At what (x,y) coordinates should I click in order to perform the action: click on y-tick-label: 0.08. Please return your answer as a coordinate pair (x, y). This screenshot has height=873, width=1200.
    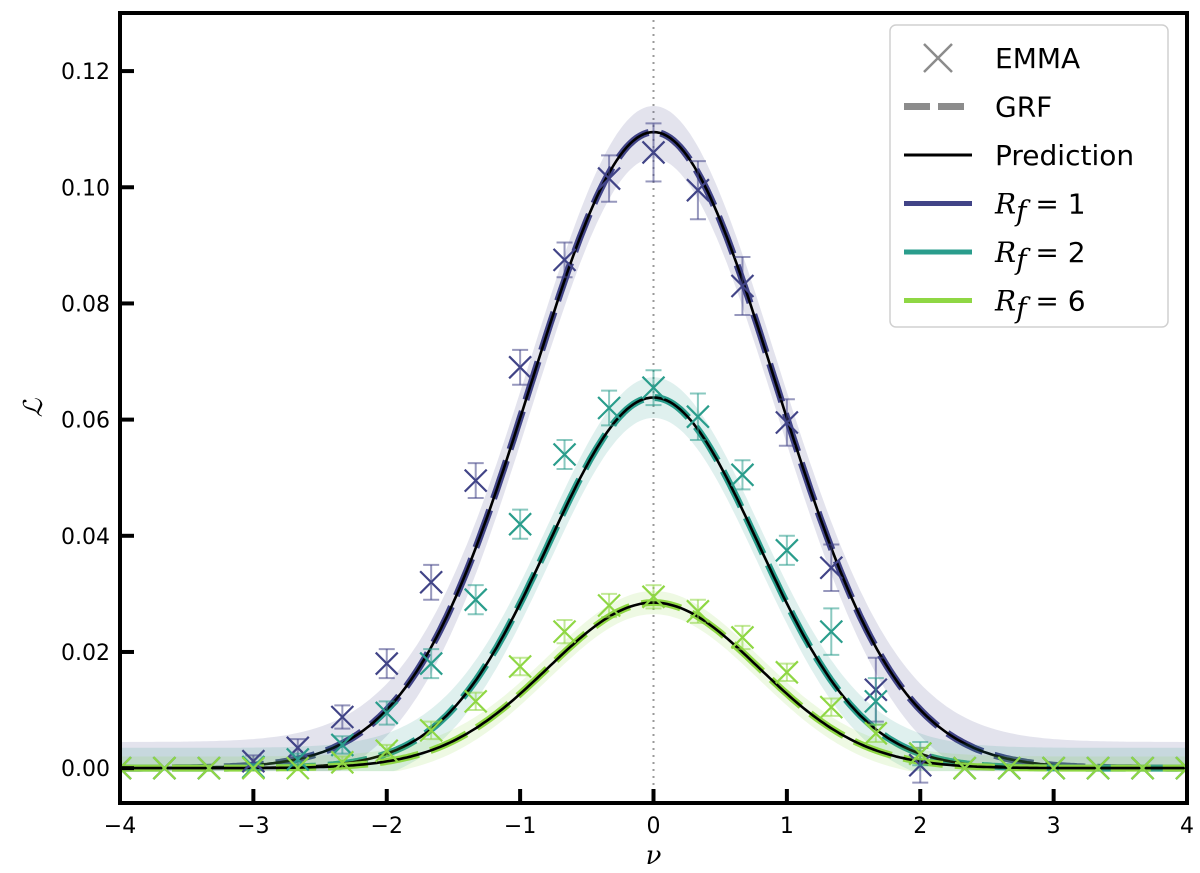
    Looking at the image, I should click on (85, 304).